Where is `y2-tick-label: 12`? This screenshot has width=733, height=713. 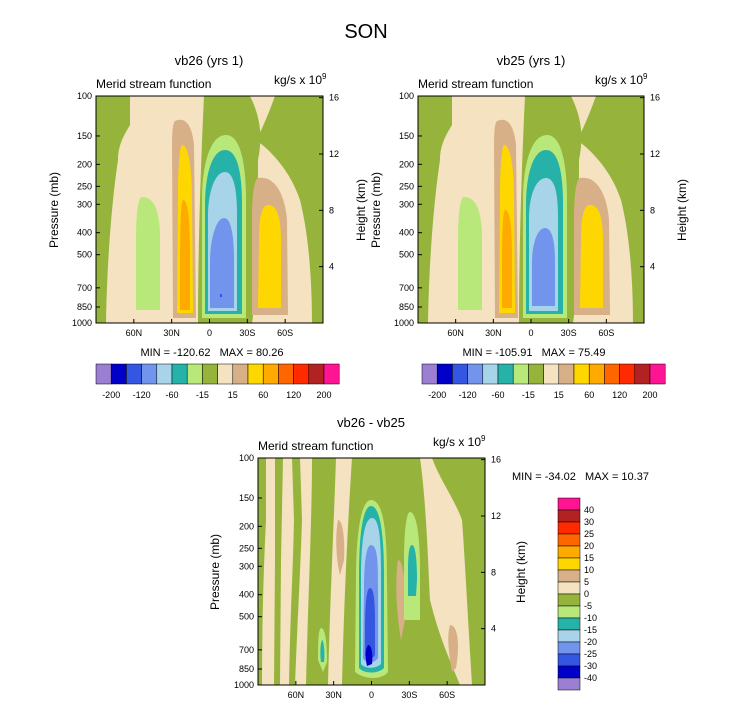
y2-tick-label: 12 is located at coordinates (334, 154).